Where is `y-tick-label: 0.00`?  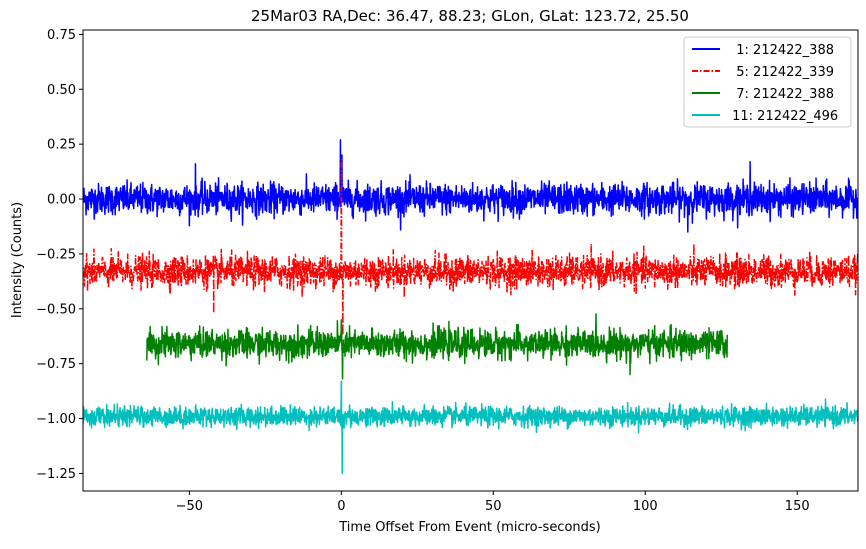
y-tick-label: 0.00 is located at coordinates (61, 200).